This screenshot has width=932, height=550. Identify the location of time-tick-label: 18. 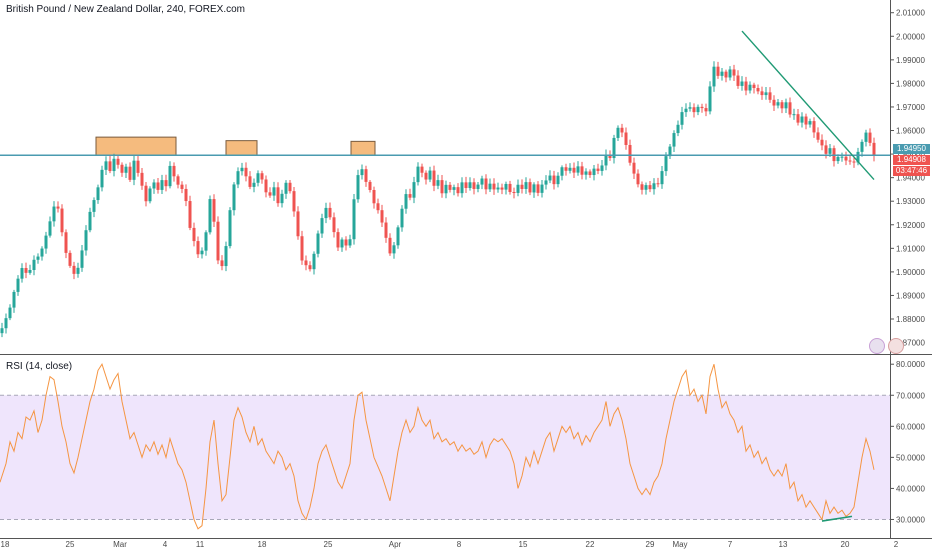
(5, 544).